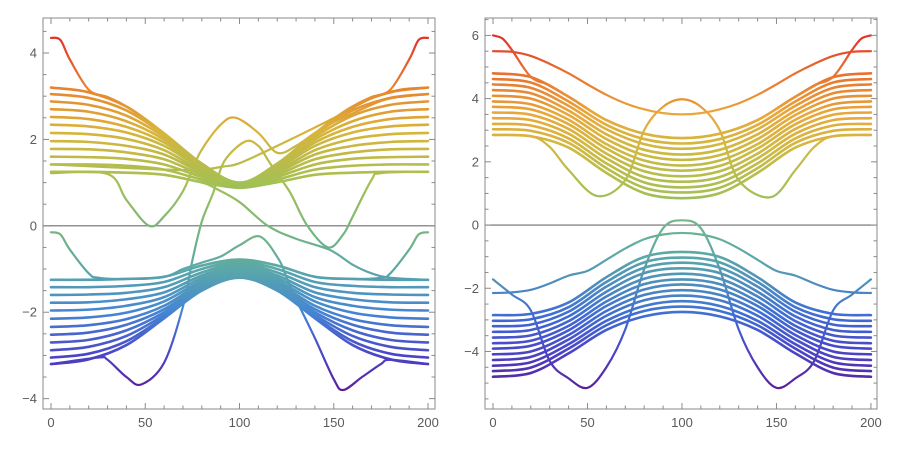 The height and width of the screenshot is (449, 900). Describe the element at coordinates (475, 35) in the screenshot. I see `y-tick-label: 6` at that location.